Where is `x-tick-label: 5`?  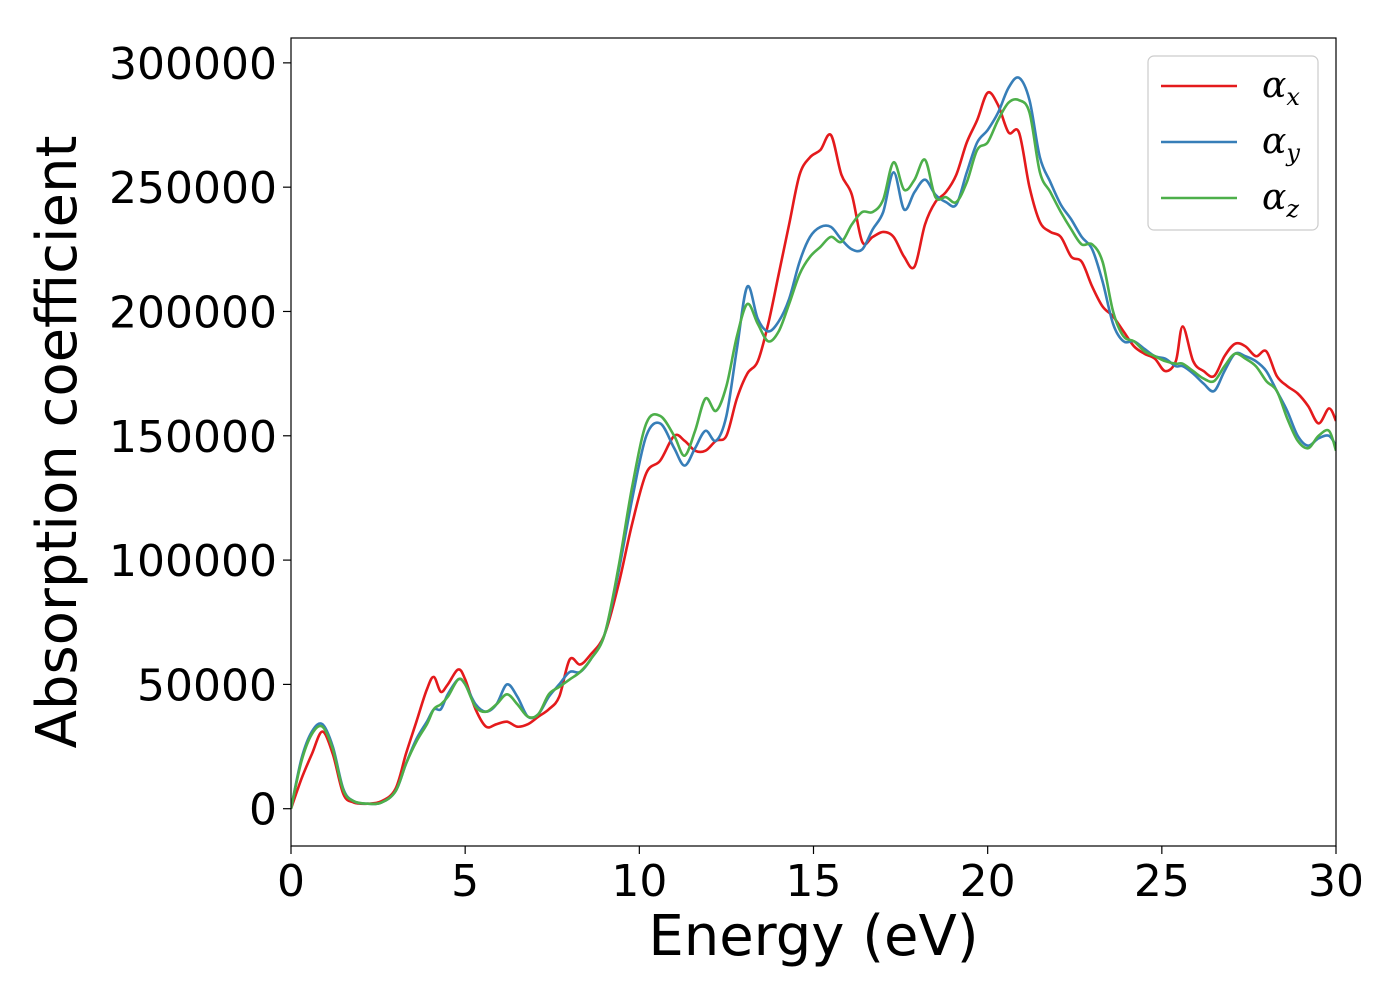
x-tick-label: 5 is located at coordinates (465, 881).